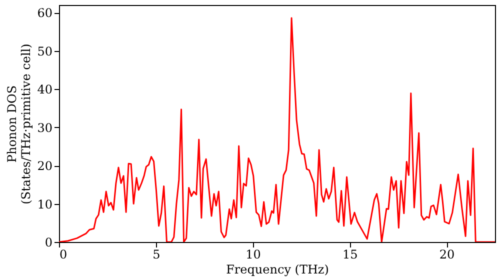  What do you see at coordinates (19, 124) in the screenshot?
I see `y-axis-title: Phonon DOS (States/THz·primitive cell)` at bounding box center [19, 124].